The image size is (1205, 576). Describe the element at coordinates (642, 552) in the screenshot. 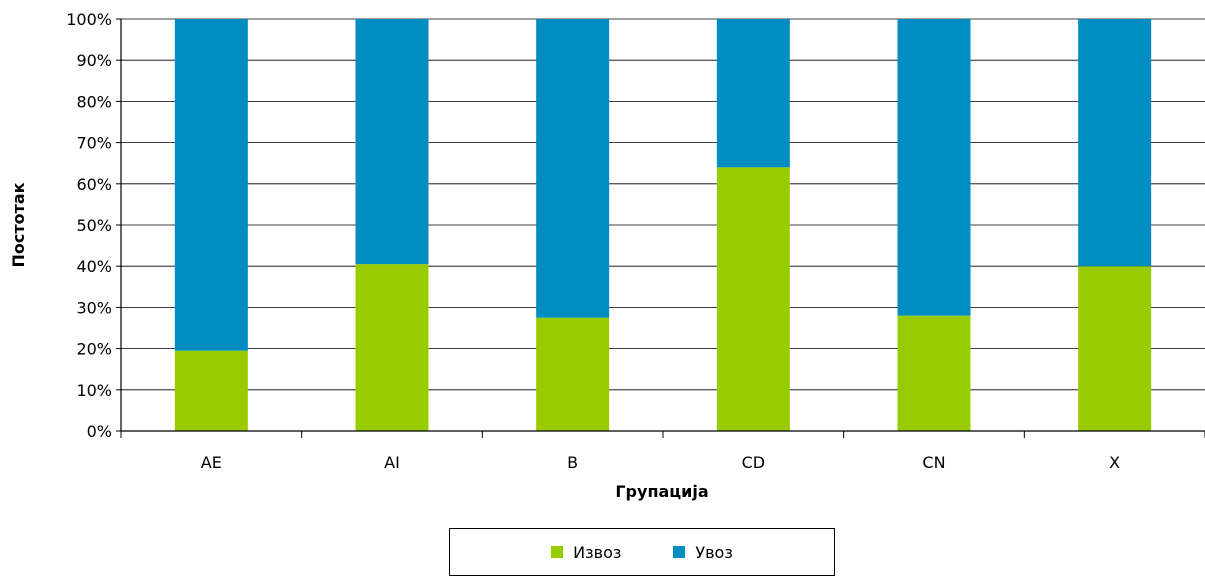

I see `legend: Извоз Увоз` at that location.